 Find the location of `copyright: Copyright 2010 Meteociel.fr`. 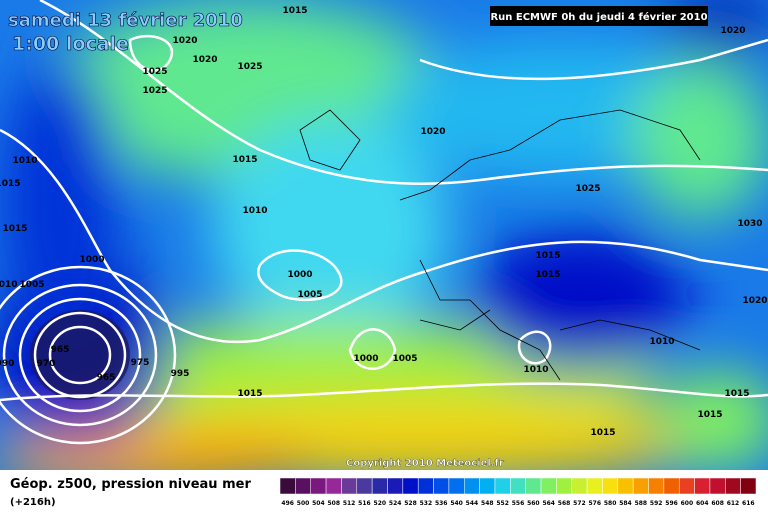

copyright: Copyright 2010 Meteociel.fr is located at coordinates (425, 463).